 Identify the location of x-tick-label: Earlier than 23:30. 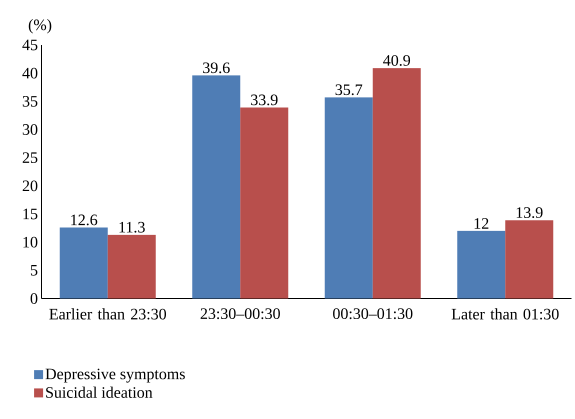
(107, 314).